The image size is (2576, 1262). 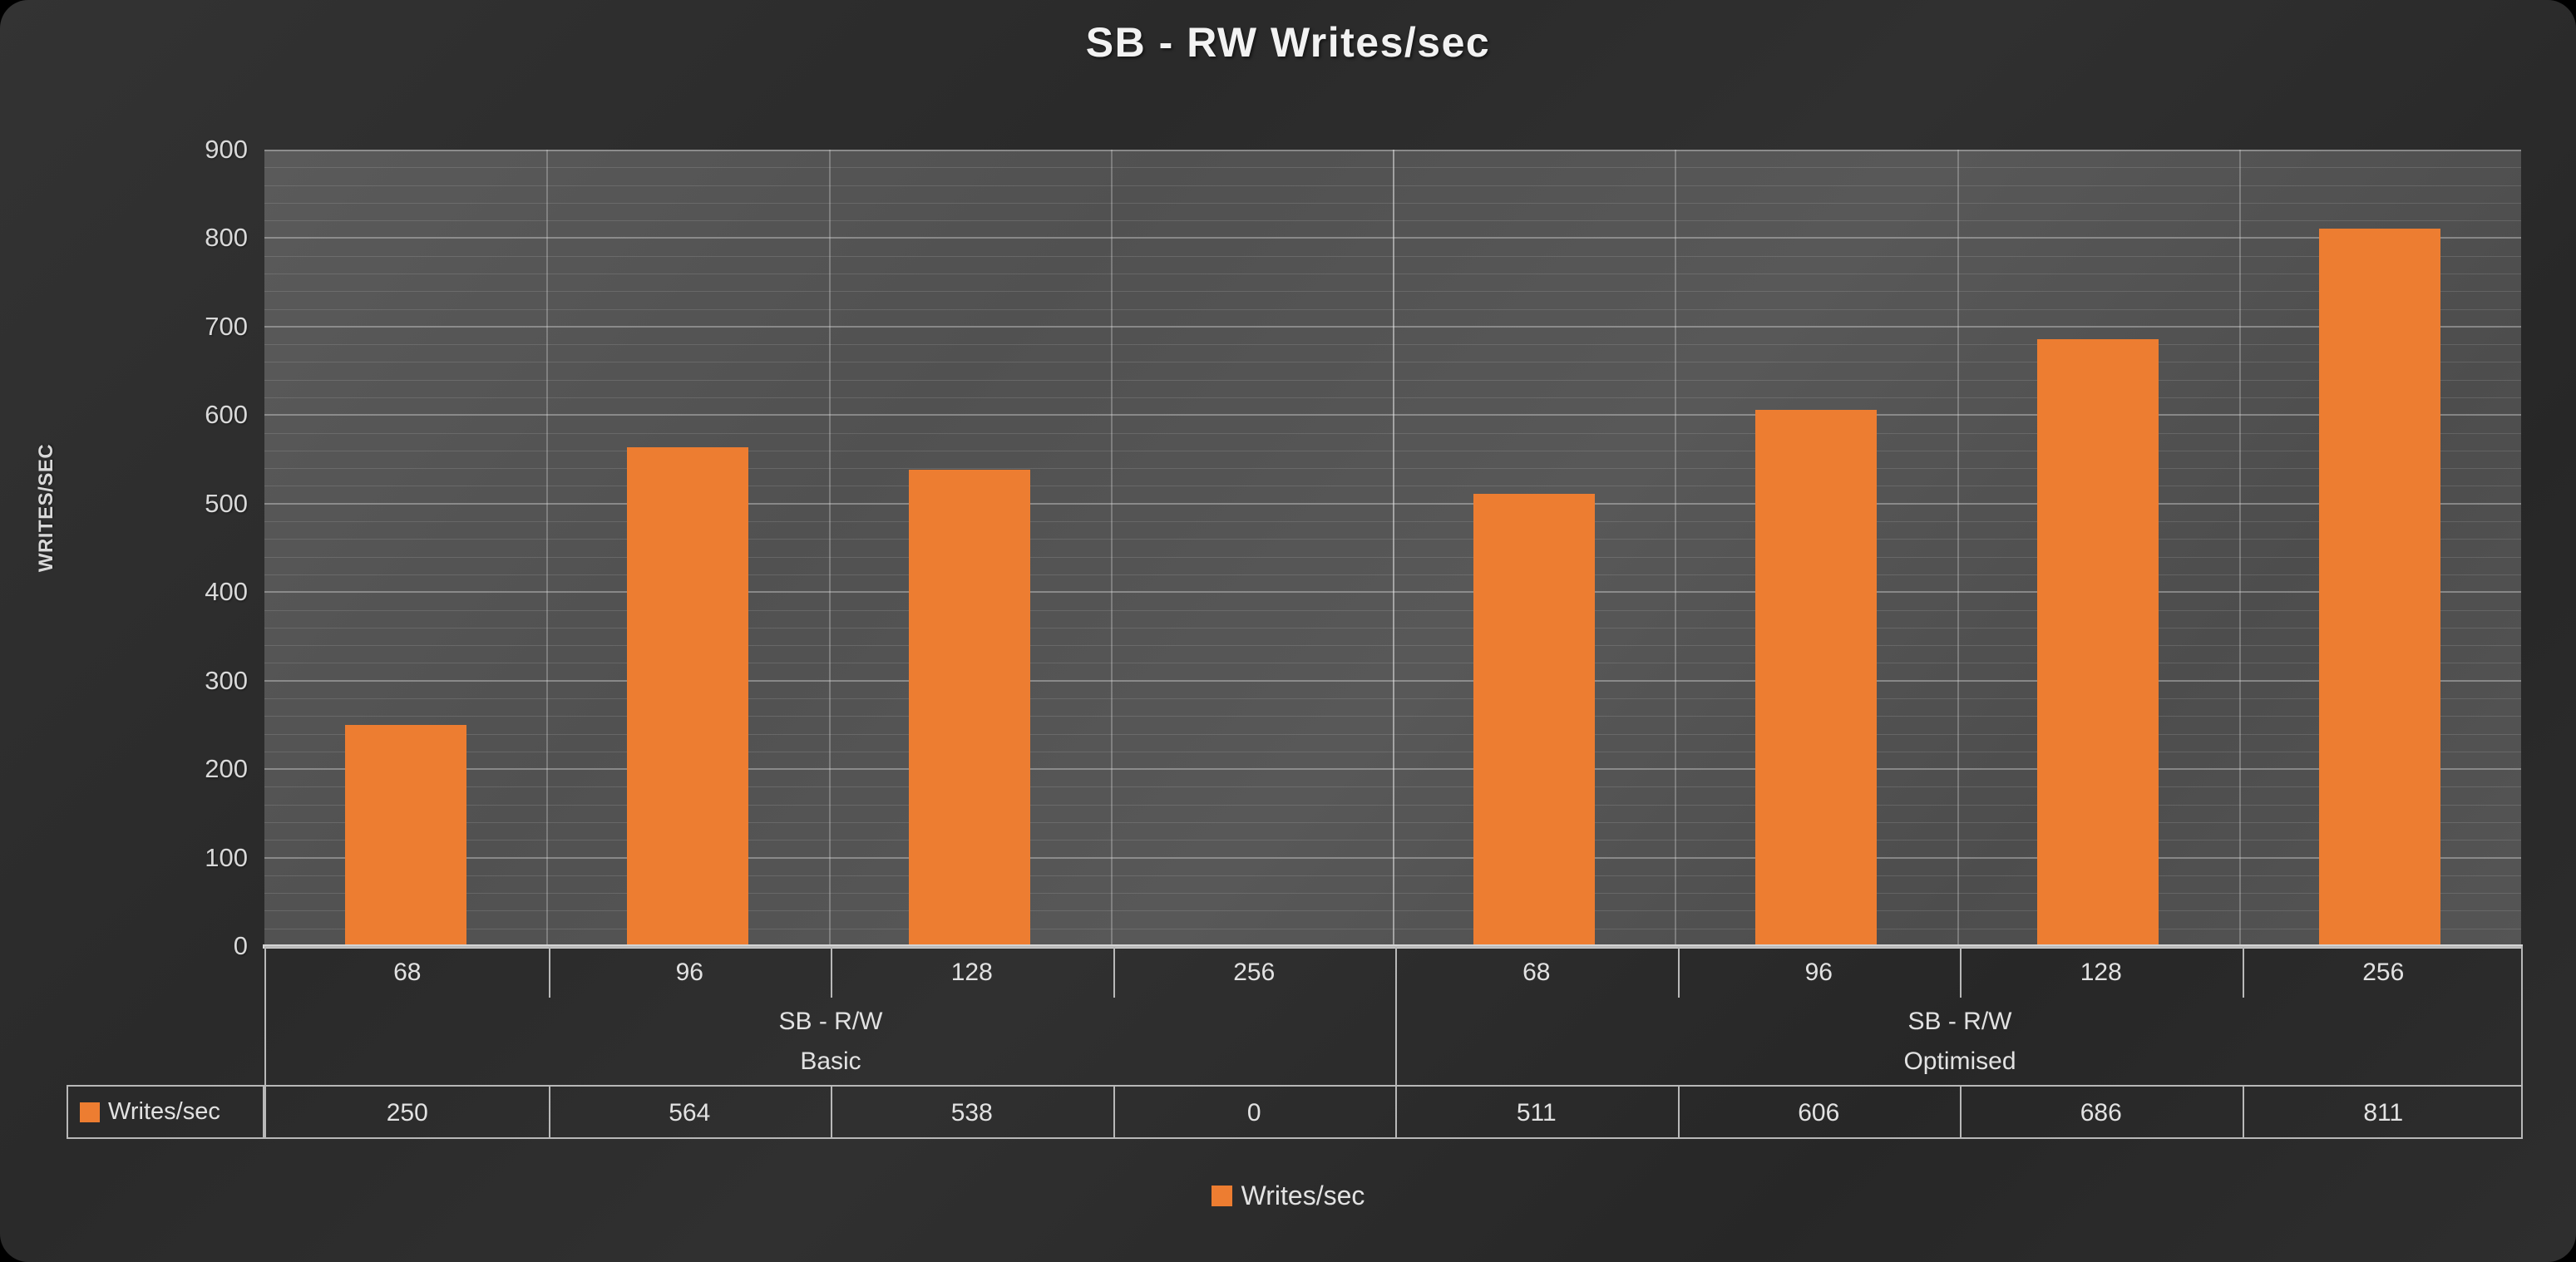 What do you see at coordinates (1959, 1061) in the screenshot?
I see `group-label-line2: Optimised` at bounding box center [1959, 1061].